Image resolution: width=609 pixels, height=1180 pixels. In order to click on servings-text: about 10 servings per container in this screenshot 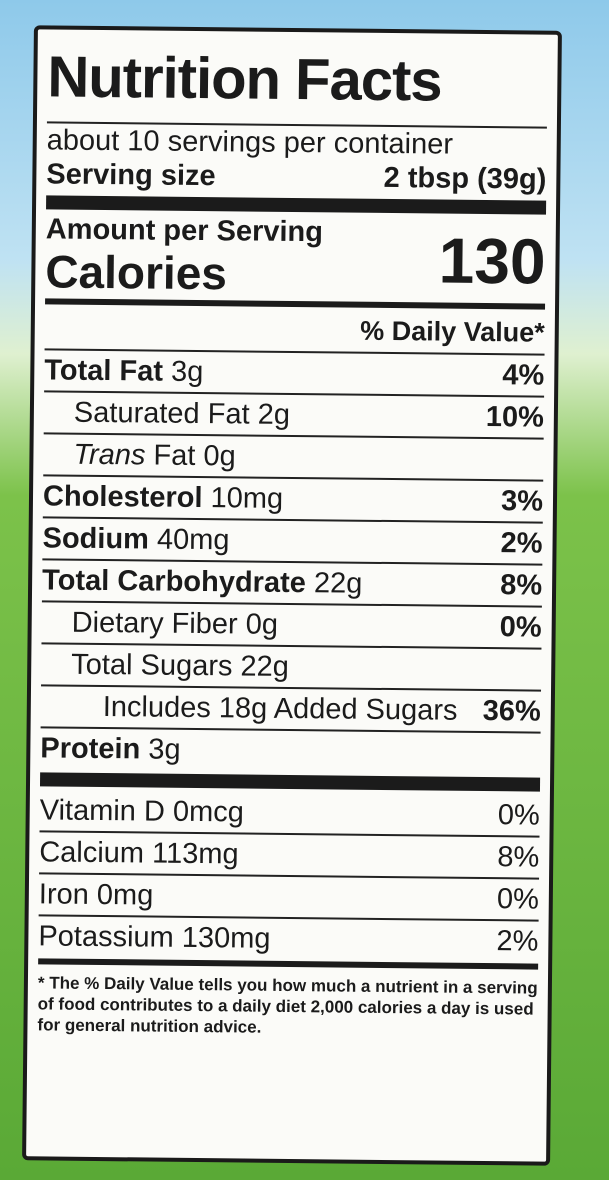, I will do `click(250, 142)`.